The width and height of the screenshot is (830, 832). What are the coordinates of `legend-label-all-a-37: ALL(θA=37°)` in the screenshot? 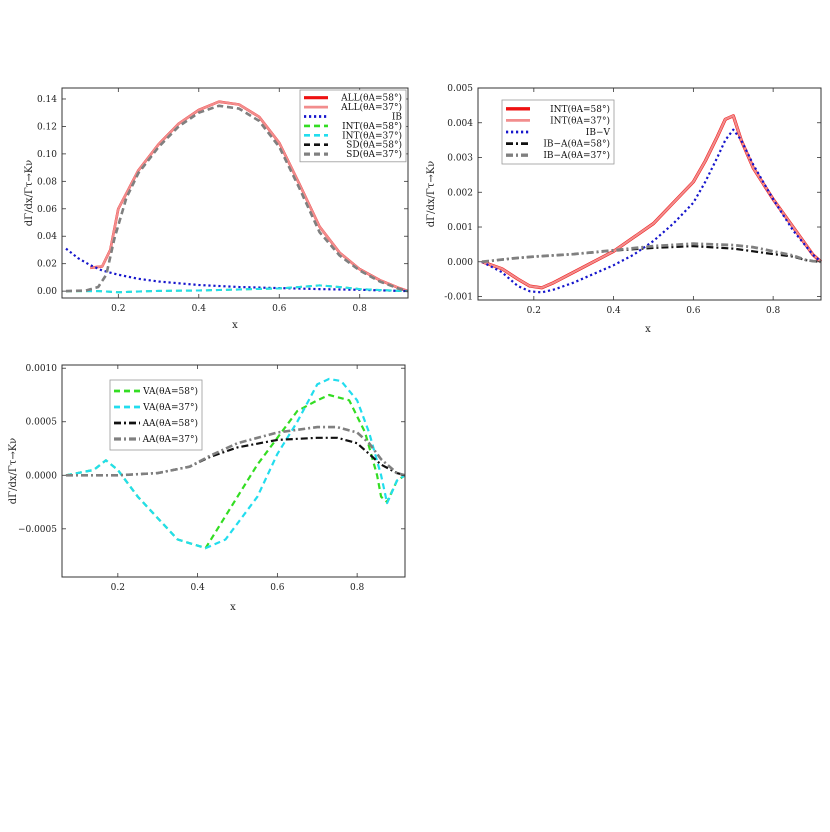 It's located at (371, 107).